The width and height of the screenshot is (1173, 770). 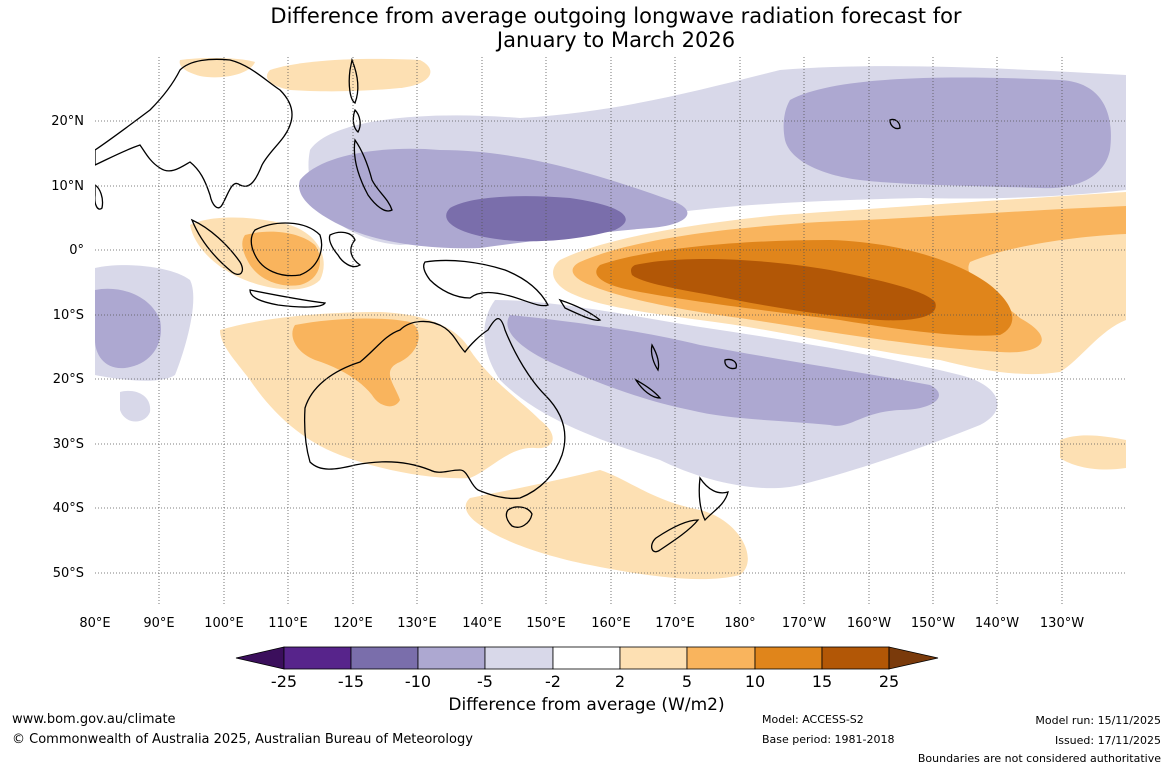 I want to click on colorbar-tick-minus-10: -10, so click(x=418, y=681).